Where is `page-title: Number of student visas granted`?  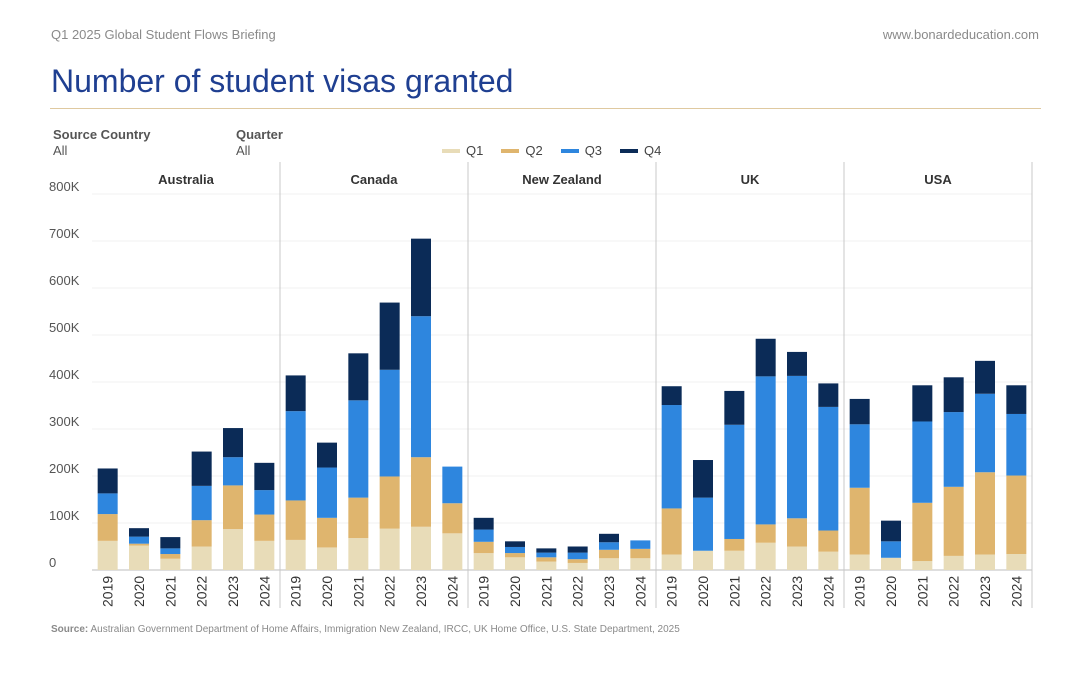 page-title: Number of student visas granted is located at coordinates (282, 81).